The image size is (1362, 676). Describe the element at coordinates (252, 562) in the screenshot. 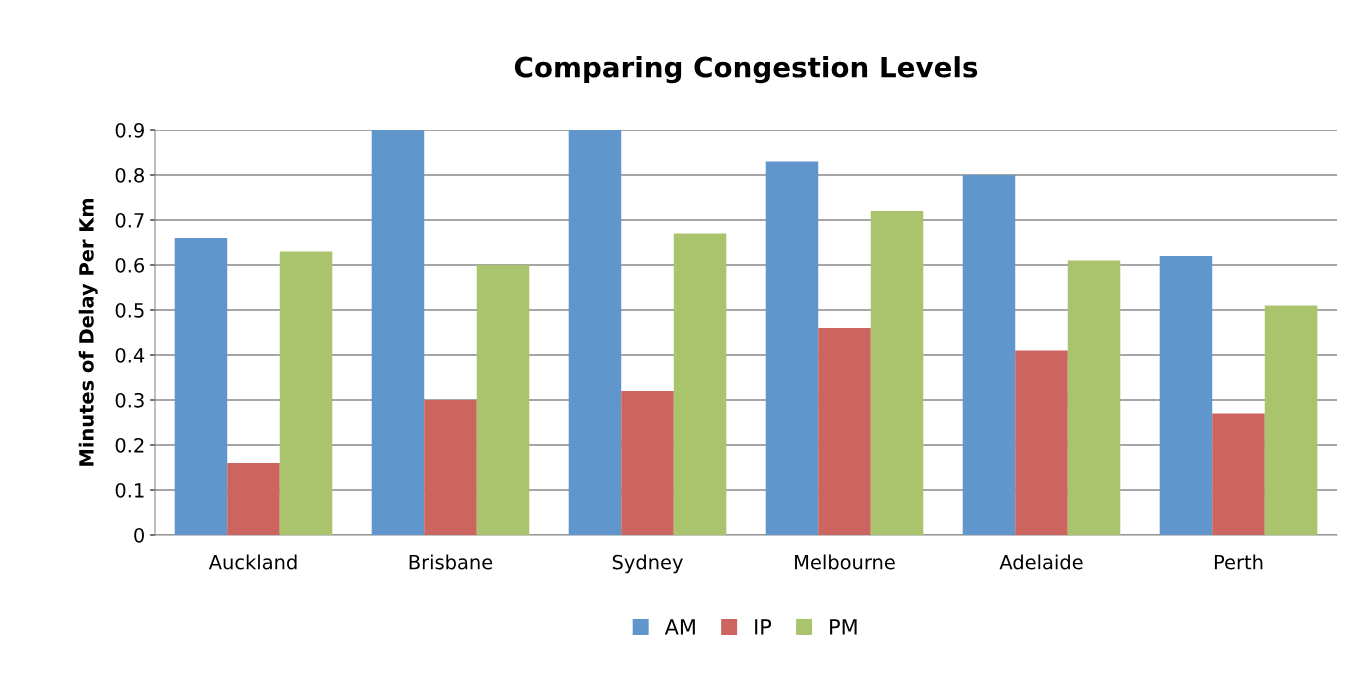

I see `x-tick-label: Auckland` at that location.